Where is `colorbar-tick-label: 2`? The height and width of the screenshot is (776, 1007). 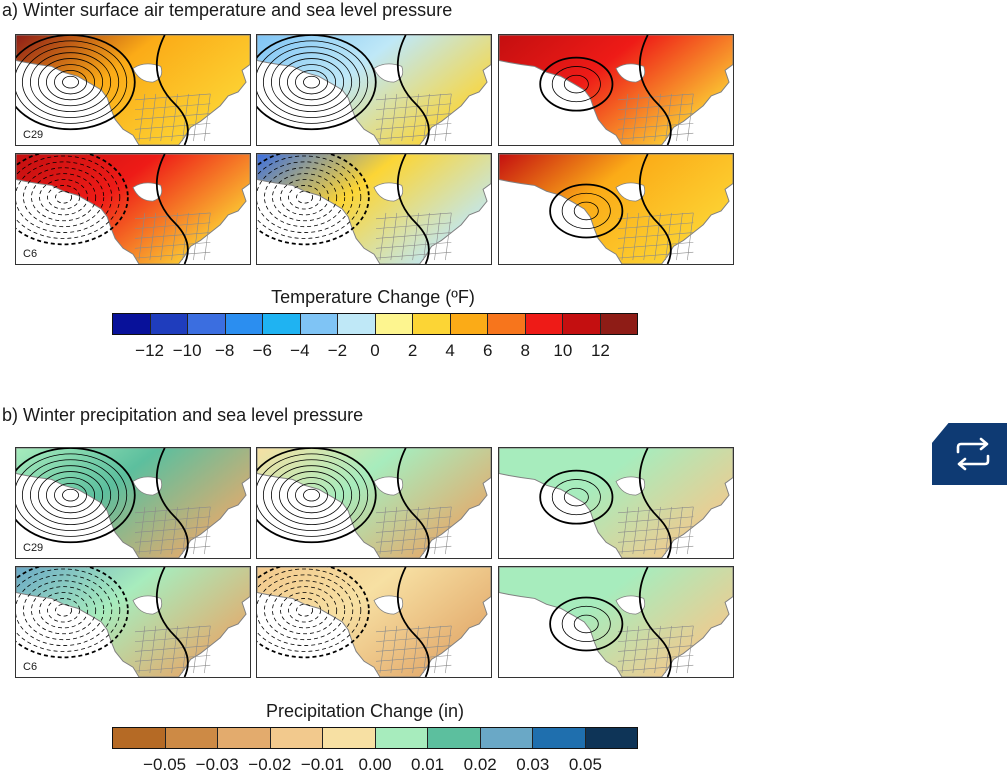
colorbar-tick-label: 2 is located at coordinates (412, 350).